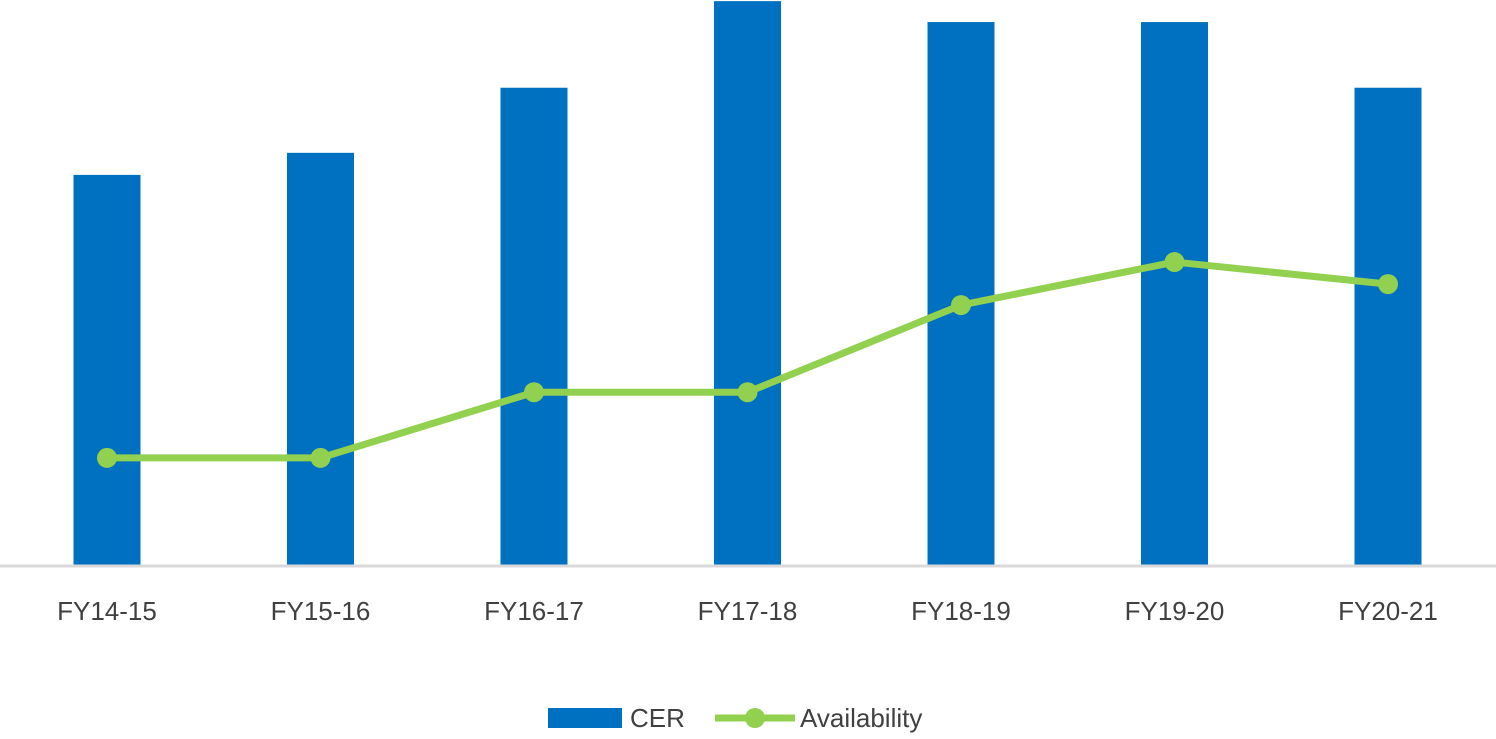 This screenshot has width=1496, height=739. I want to click on x-tick-label: FY17-18, so click(748, 611).